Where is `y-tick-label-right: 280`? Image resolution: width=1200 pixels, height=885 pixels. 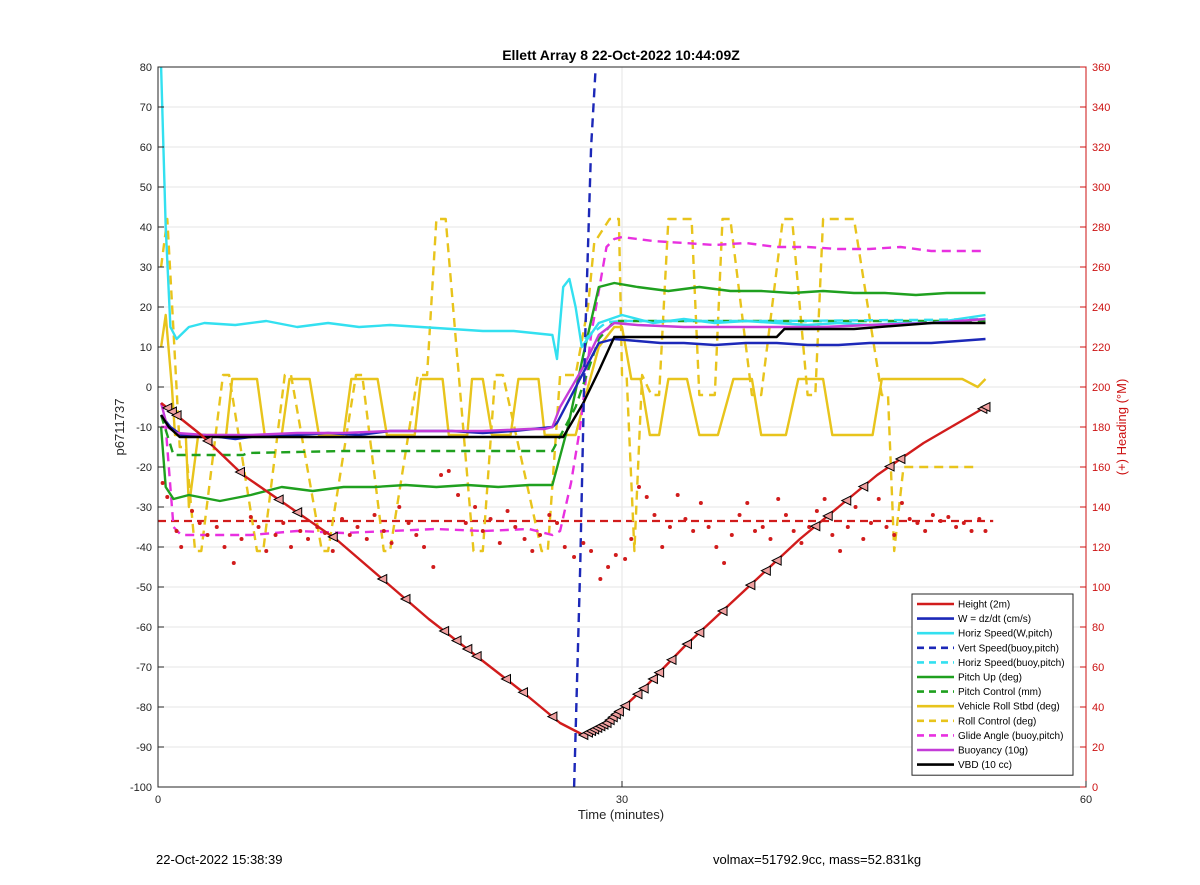
y-tick-label-right: 280 is located at coordinates (1101, 228).